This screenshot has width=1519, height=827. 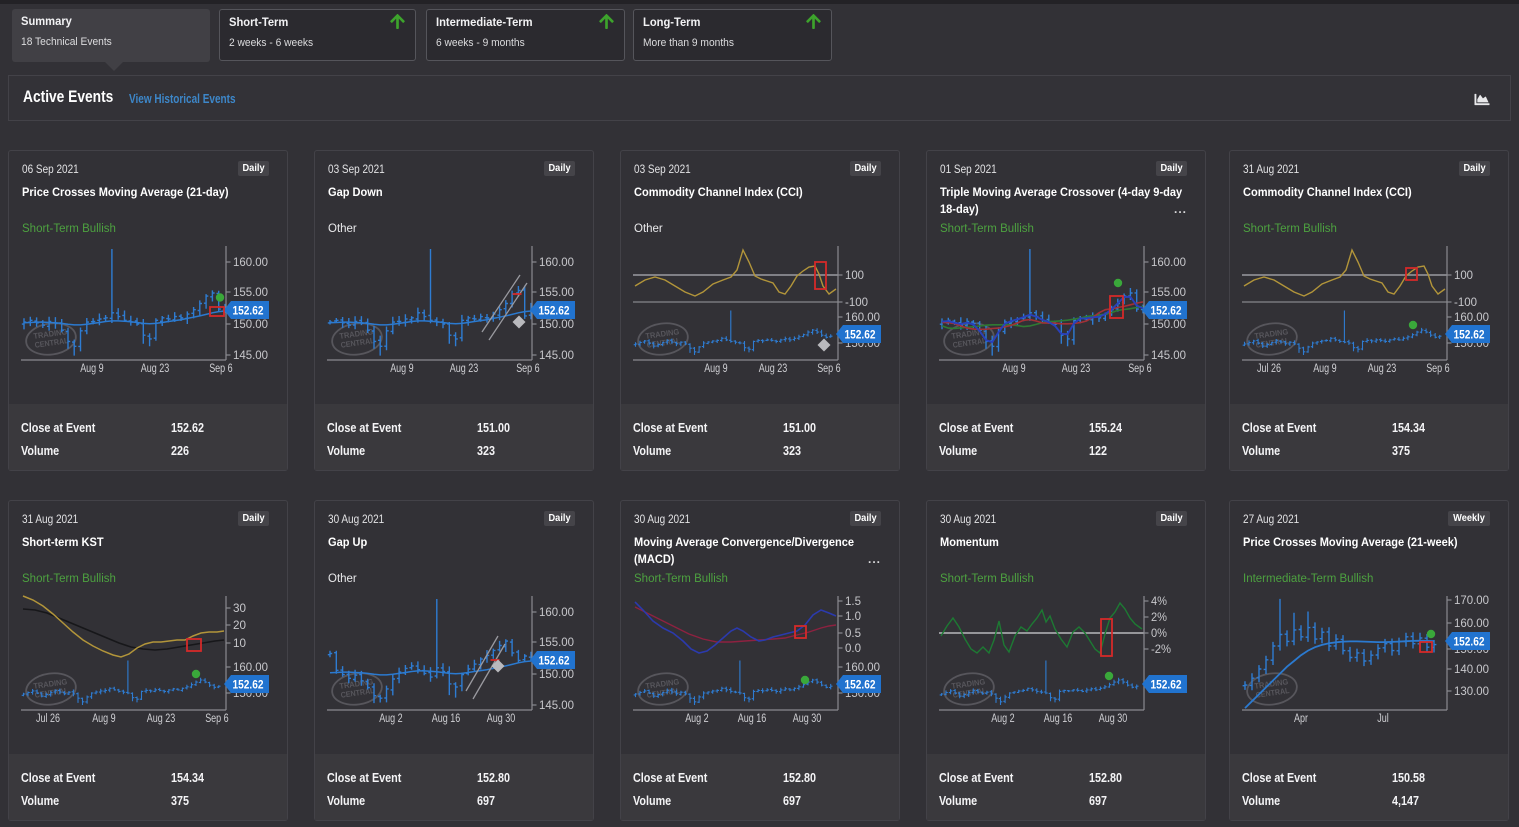 What do you see at coordinates (1161, 649) in the screenshot?
I see `svg-text: -2%` at bounding box center [1161, 649].